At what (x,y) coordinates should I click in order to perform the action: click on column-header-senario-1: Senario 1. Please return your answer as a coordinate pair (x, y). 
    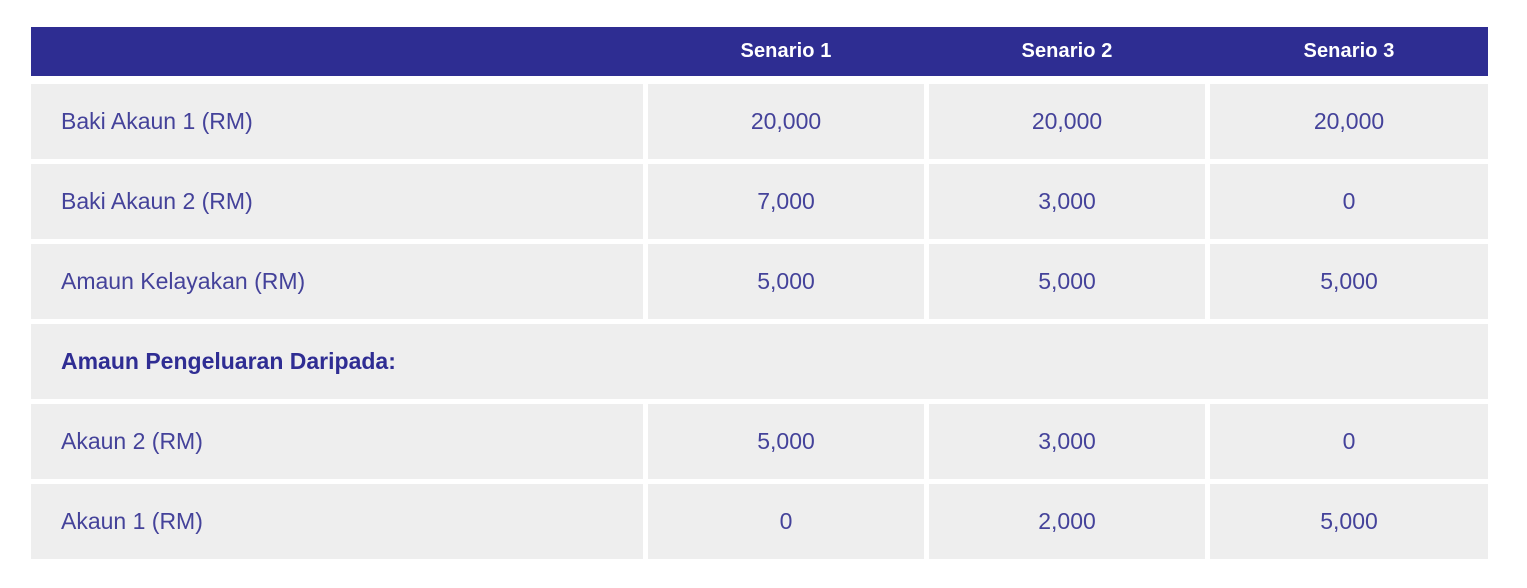
    Looking at the image, I should click on (786, 51).